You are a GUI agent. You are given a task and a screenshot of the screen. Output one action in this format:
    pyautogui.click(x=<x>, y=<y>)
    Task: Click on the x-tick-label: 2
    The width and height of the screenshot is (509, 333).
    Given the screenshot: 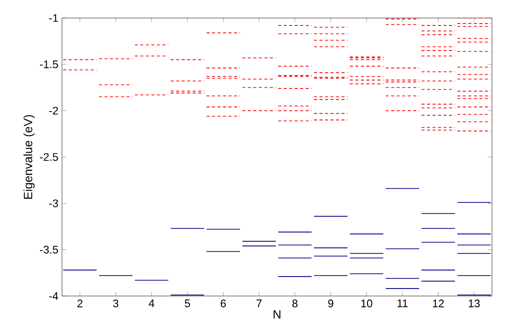 What is the action you would take?
    pyautogui.click(x=79, y=304)
    